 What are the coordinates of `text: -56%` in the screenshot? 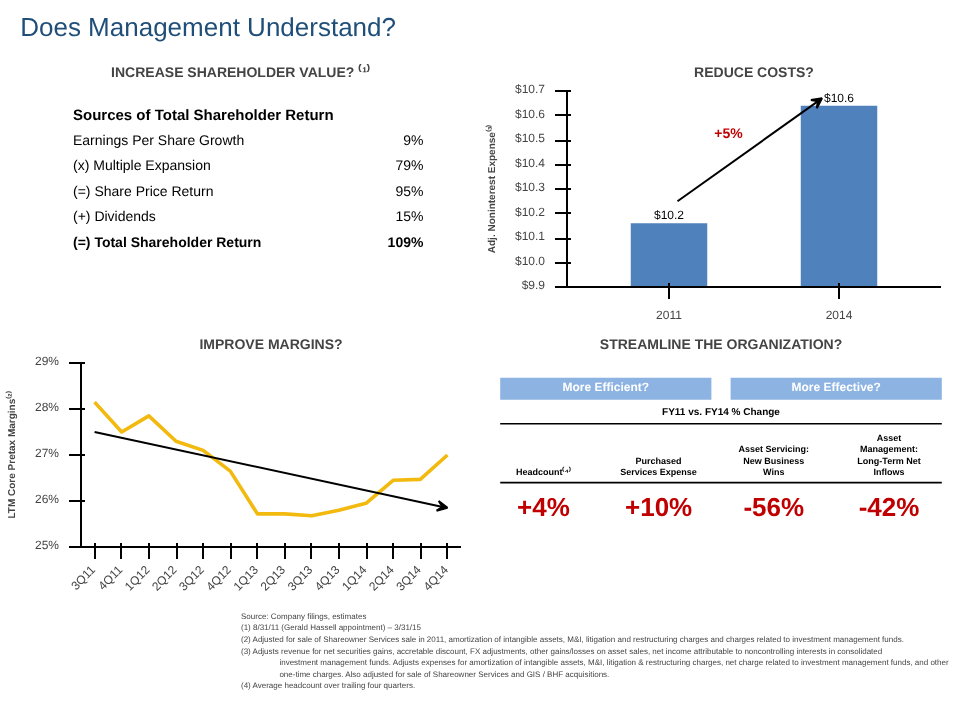 It's located at (774, 506).